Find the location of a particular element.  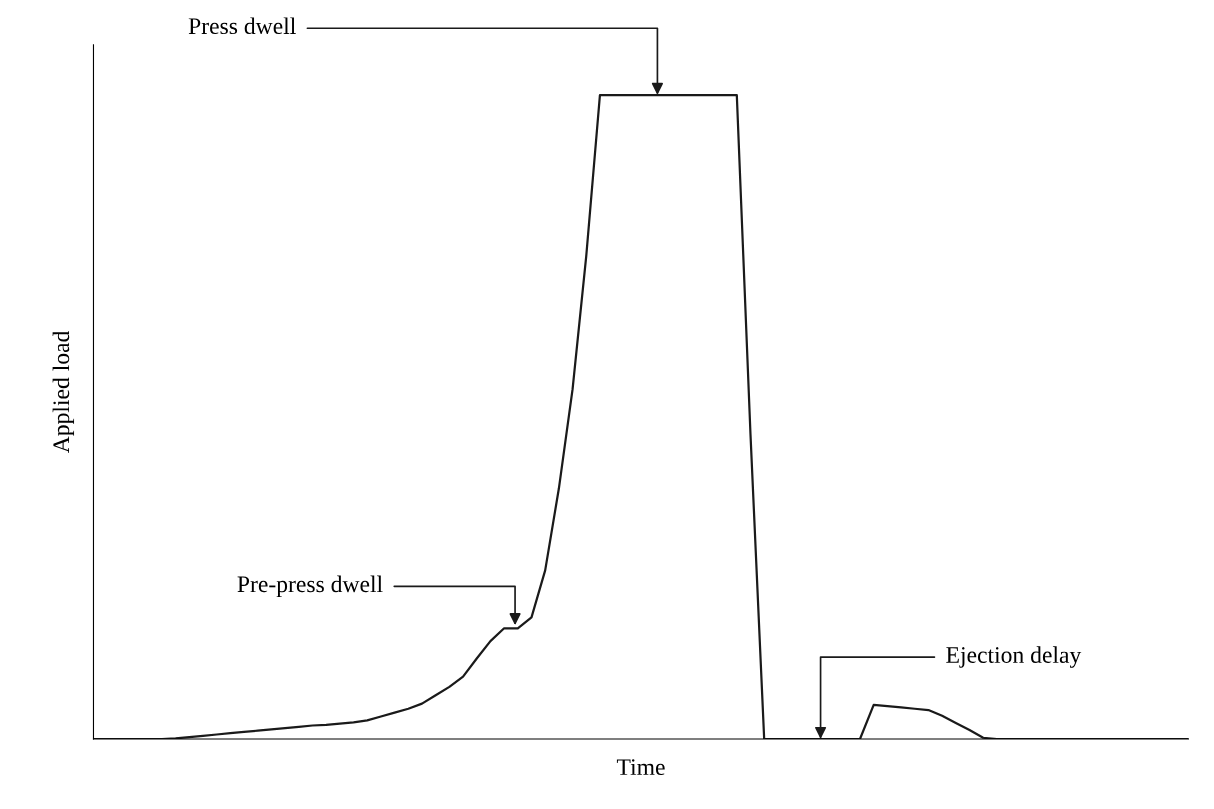

y-axis-title: Applied load is located at coordinates (63, 392).